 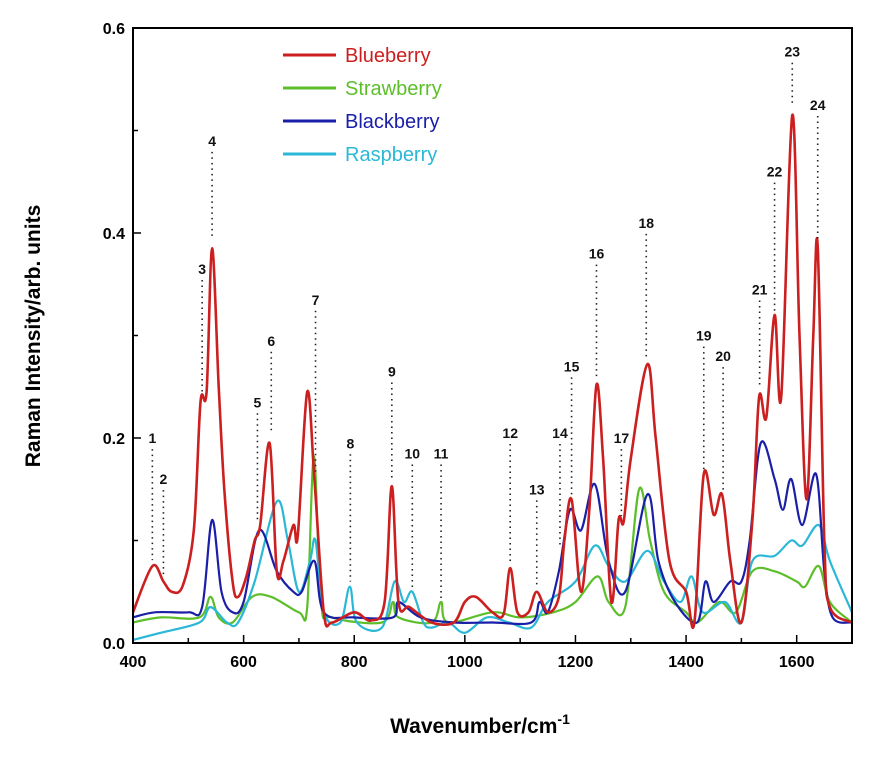 I want to click on legend-item-blackberry: Blackberry, so click(x=361, y=122).